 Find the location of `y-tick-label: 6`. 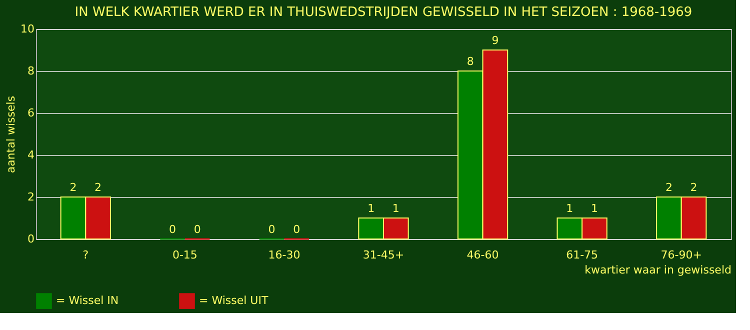

y-tick-label: 6 is located at coordinates (31, 113).